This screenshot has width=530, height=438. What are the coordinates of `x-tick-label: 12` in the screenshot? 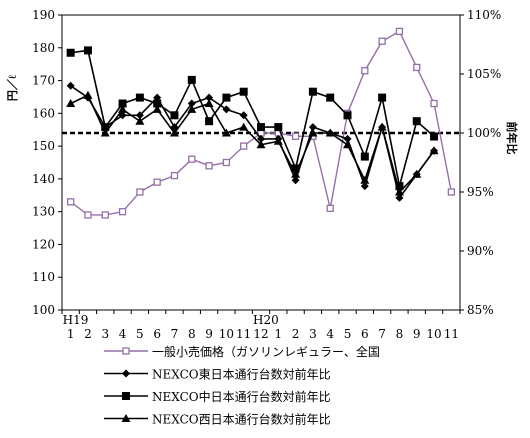 It's located at (260, 334).